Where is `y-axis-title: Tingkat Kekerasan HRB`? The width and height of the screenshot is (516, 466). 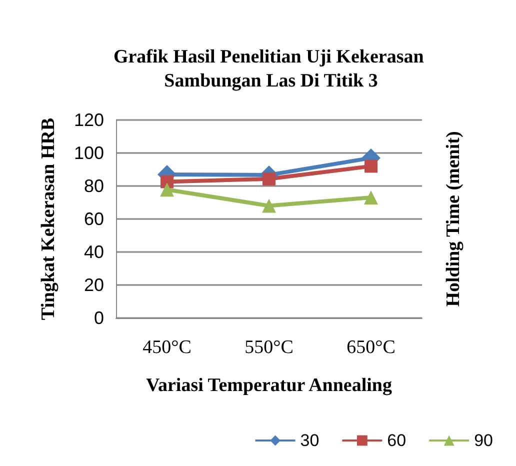
y-axis-title: Tingkat Kekerasan HRB is located at coordinates (48, 219).